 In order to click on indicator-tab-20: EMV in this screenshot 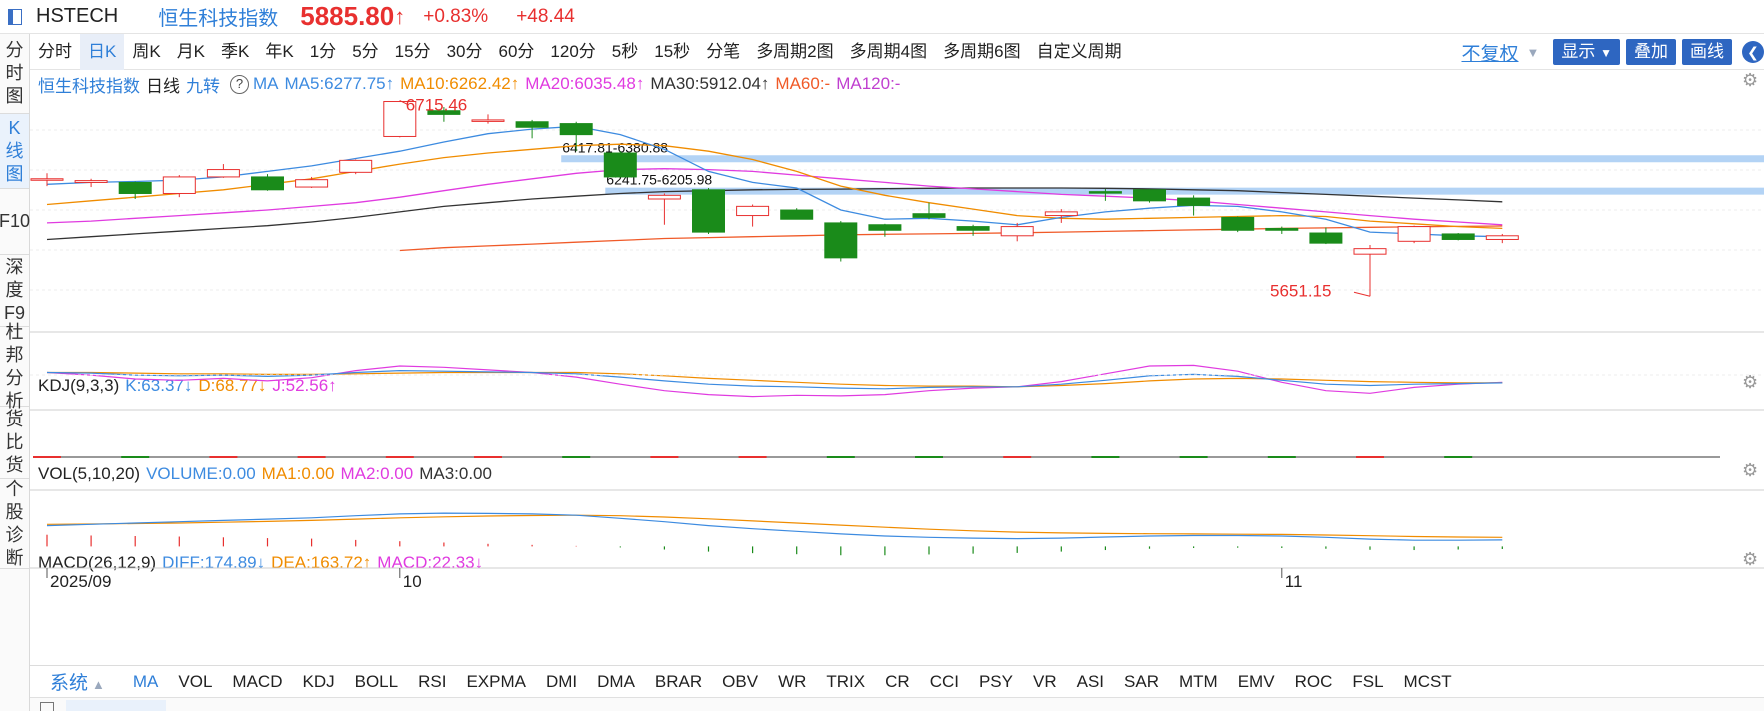, I will do `click(1256, 681)`.